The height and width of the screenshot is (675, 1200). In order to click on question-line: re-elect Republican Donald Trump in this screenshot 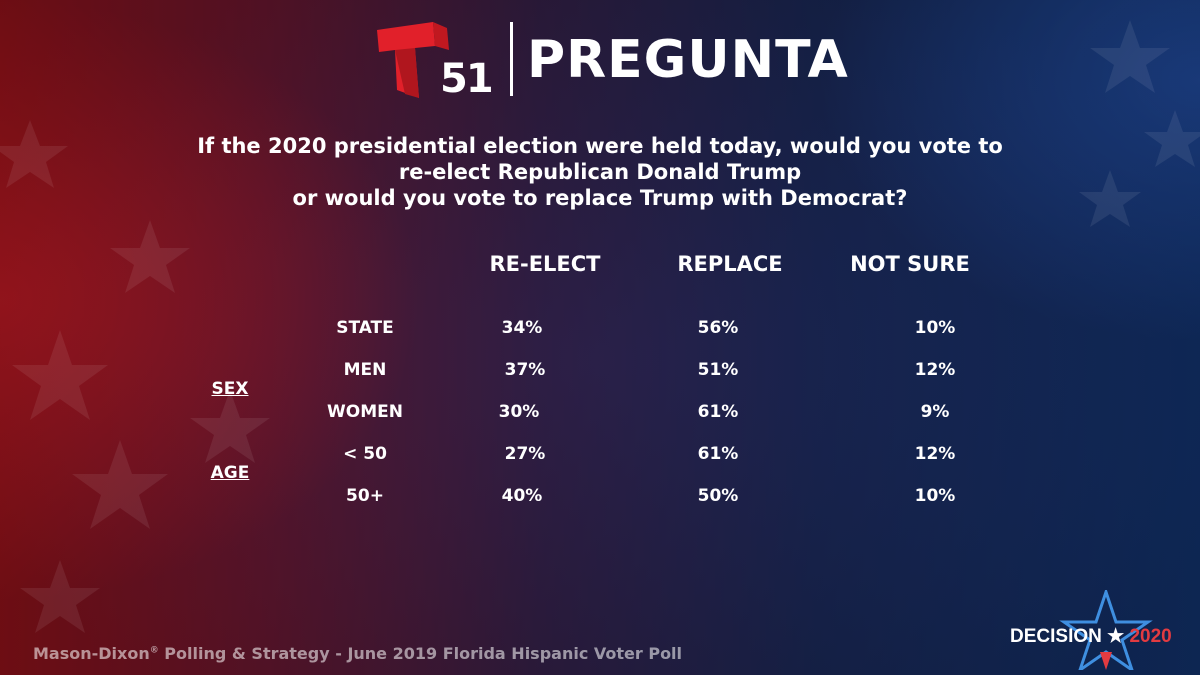, I will do `click(600, 172)`.